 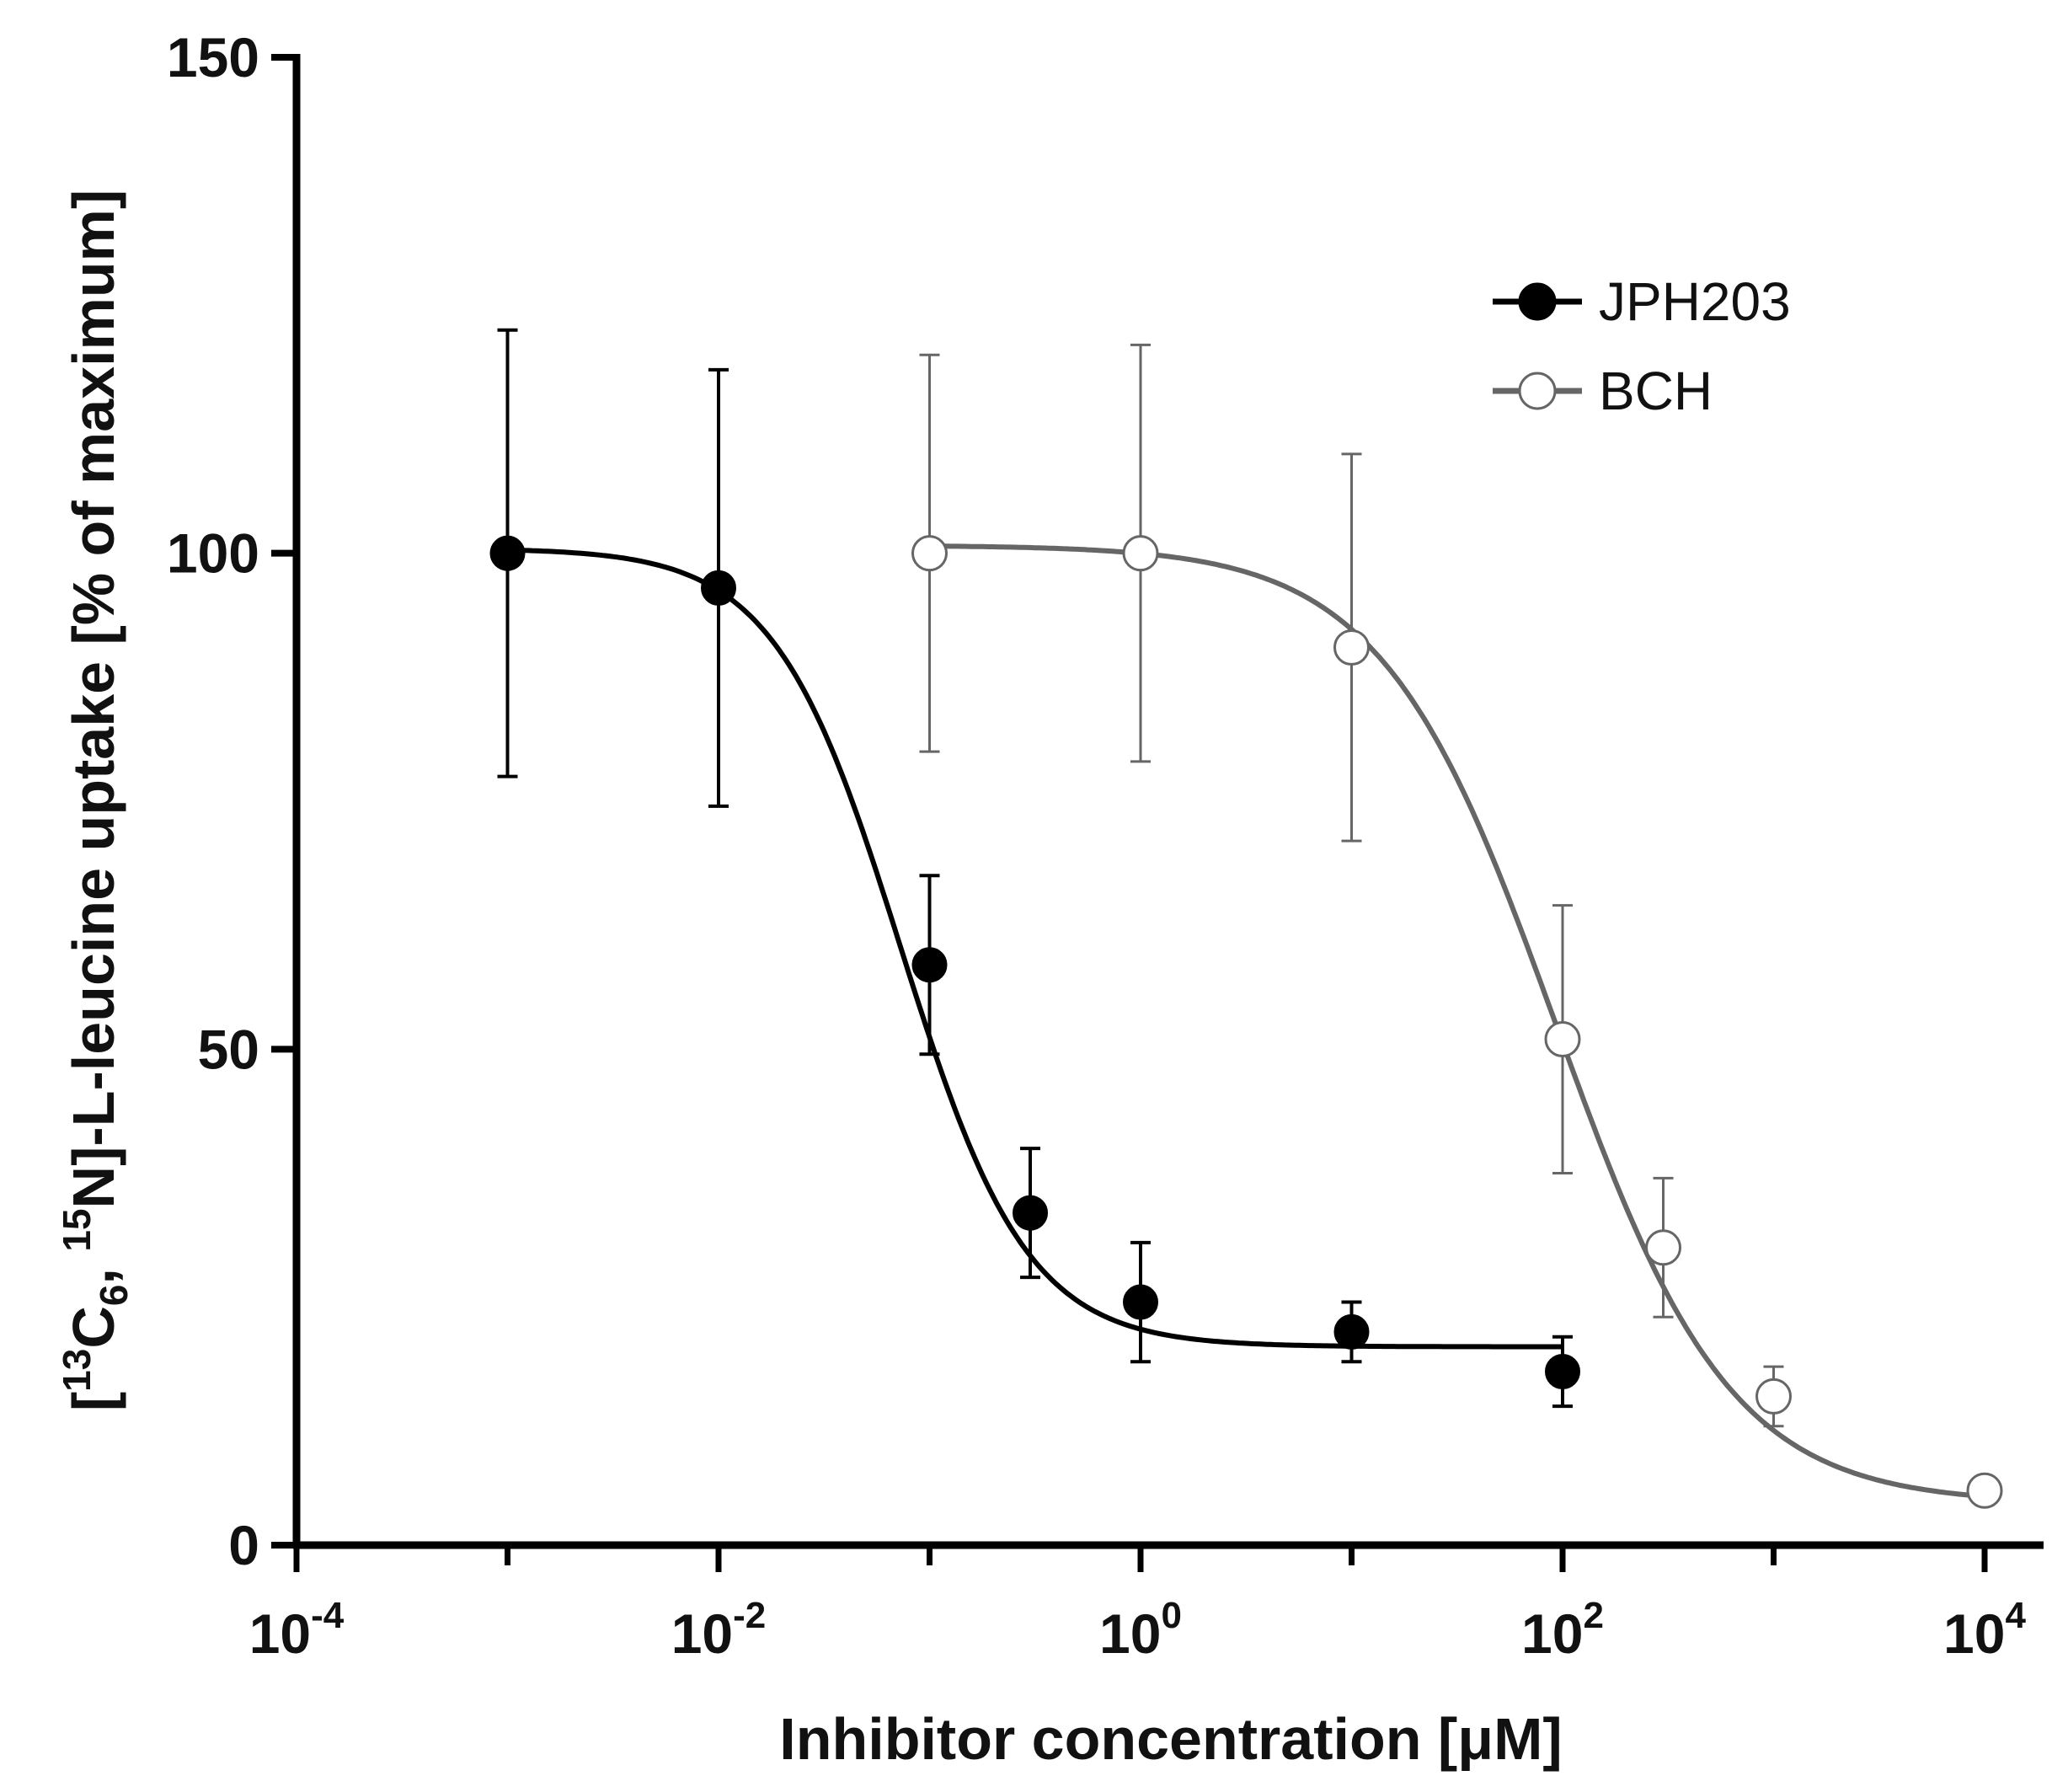 What do you see at coordinates (93, 1268) in the screenshot?
I see `y-title-comma: ,` at bounding box center [93, 1268].